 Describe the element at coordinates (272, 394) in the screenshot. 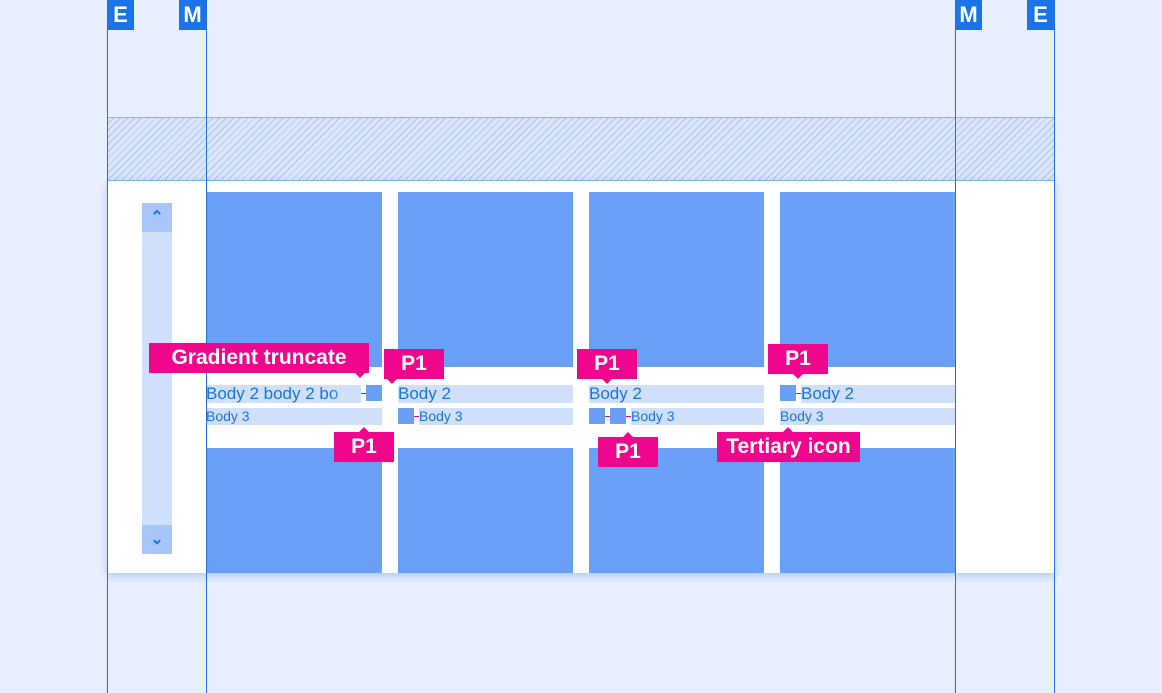

I see `body2-label: Body 2 body 2 bo` at that location.